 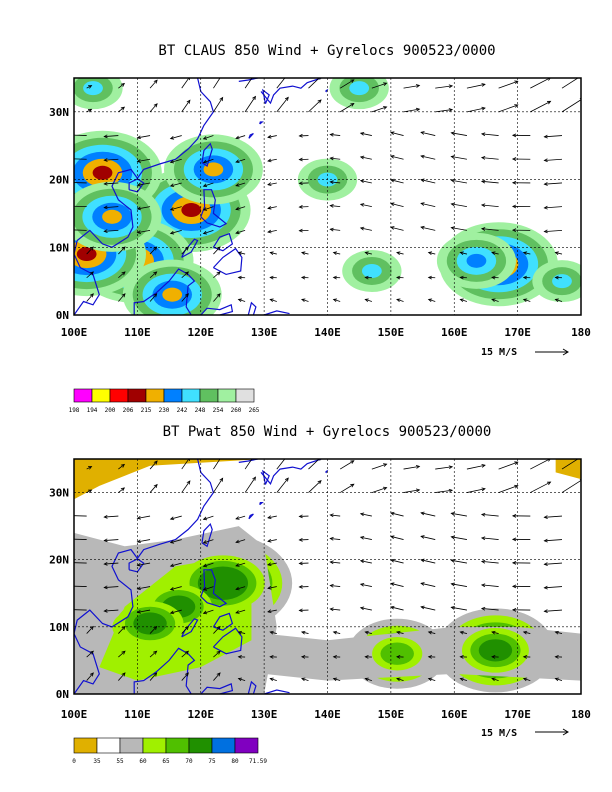 What do you see at coordinates (258, 761) in the screenshot?
I see `colorbar-label: 71.59` at bounding box center [258, 761].